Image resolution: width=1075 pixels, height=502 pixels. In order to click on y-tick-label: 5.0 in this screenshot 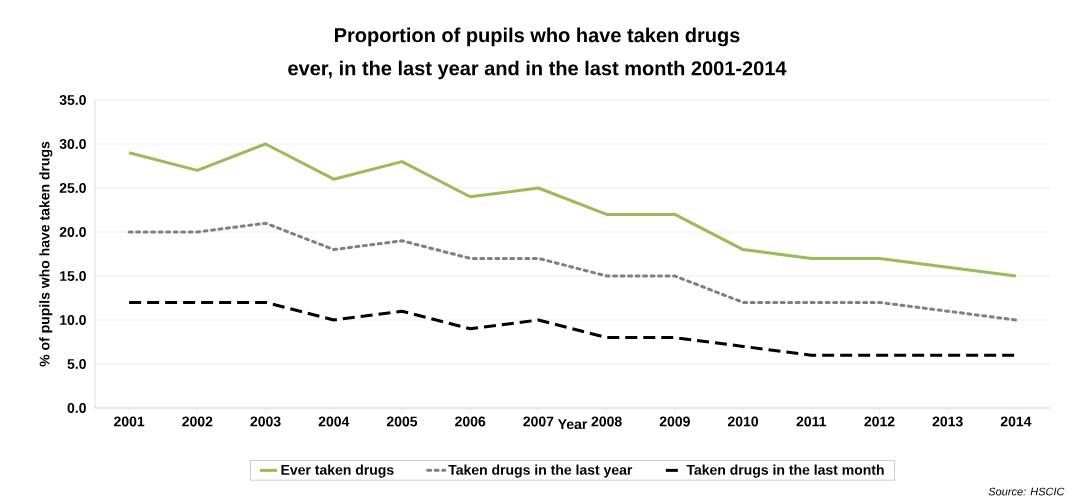, I will do `click(76, 364)`.